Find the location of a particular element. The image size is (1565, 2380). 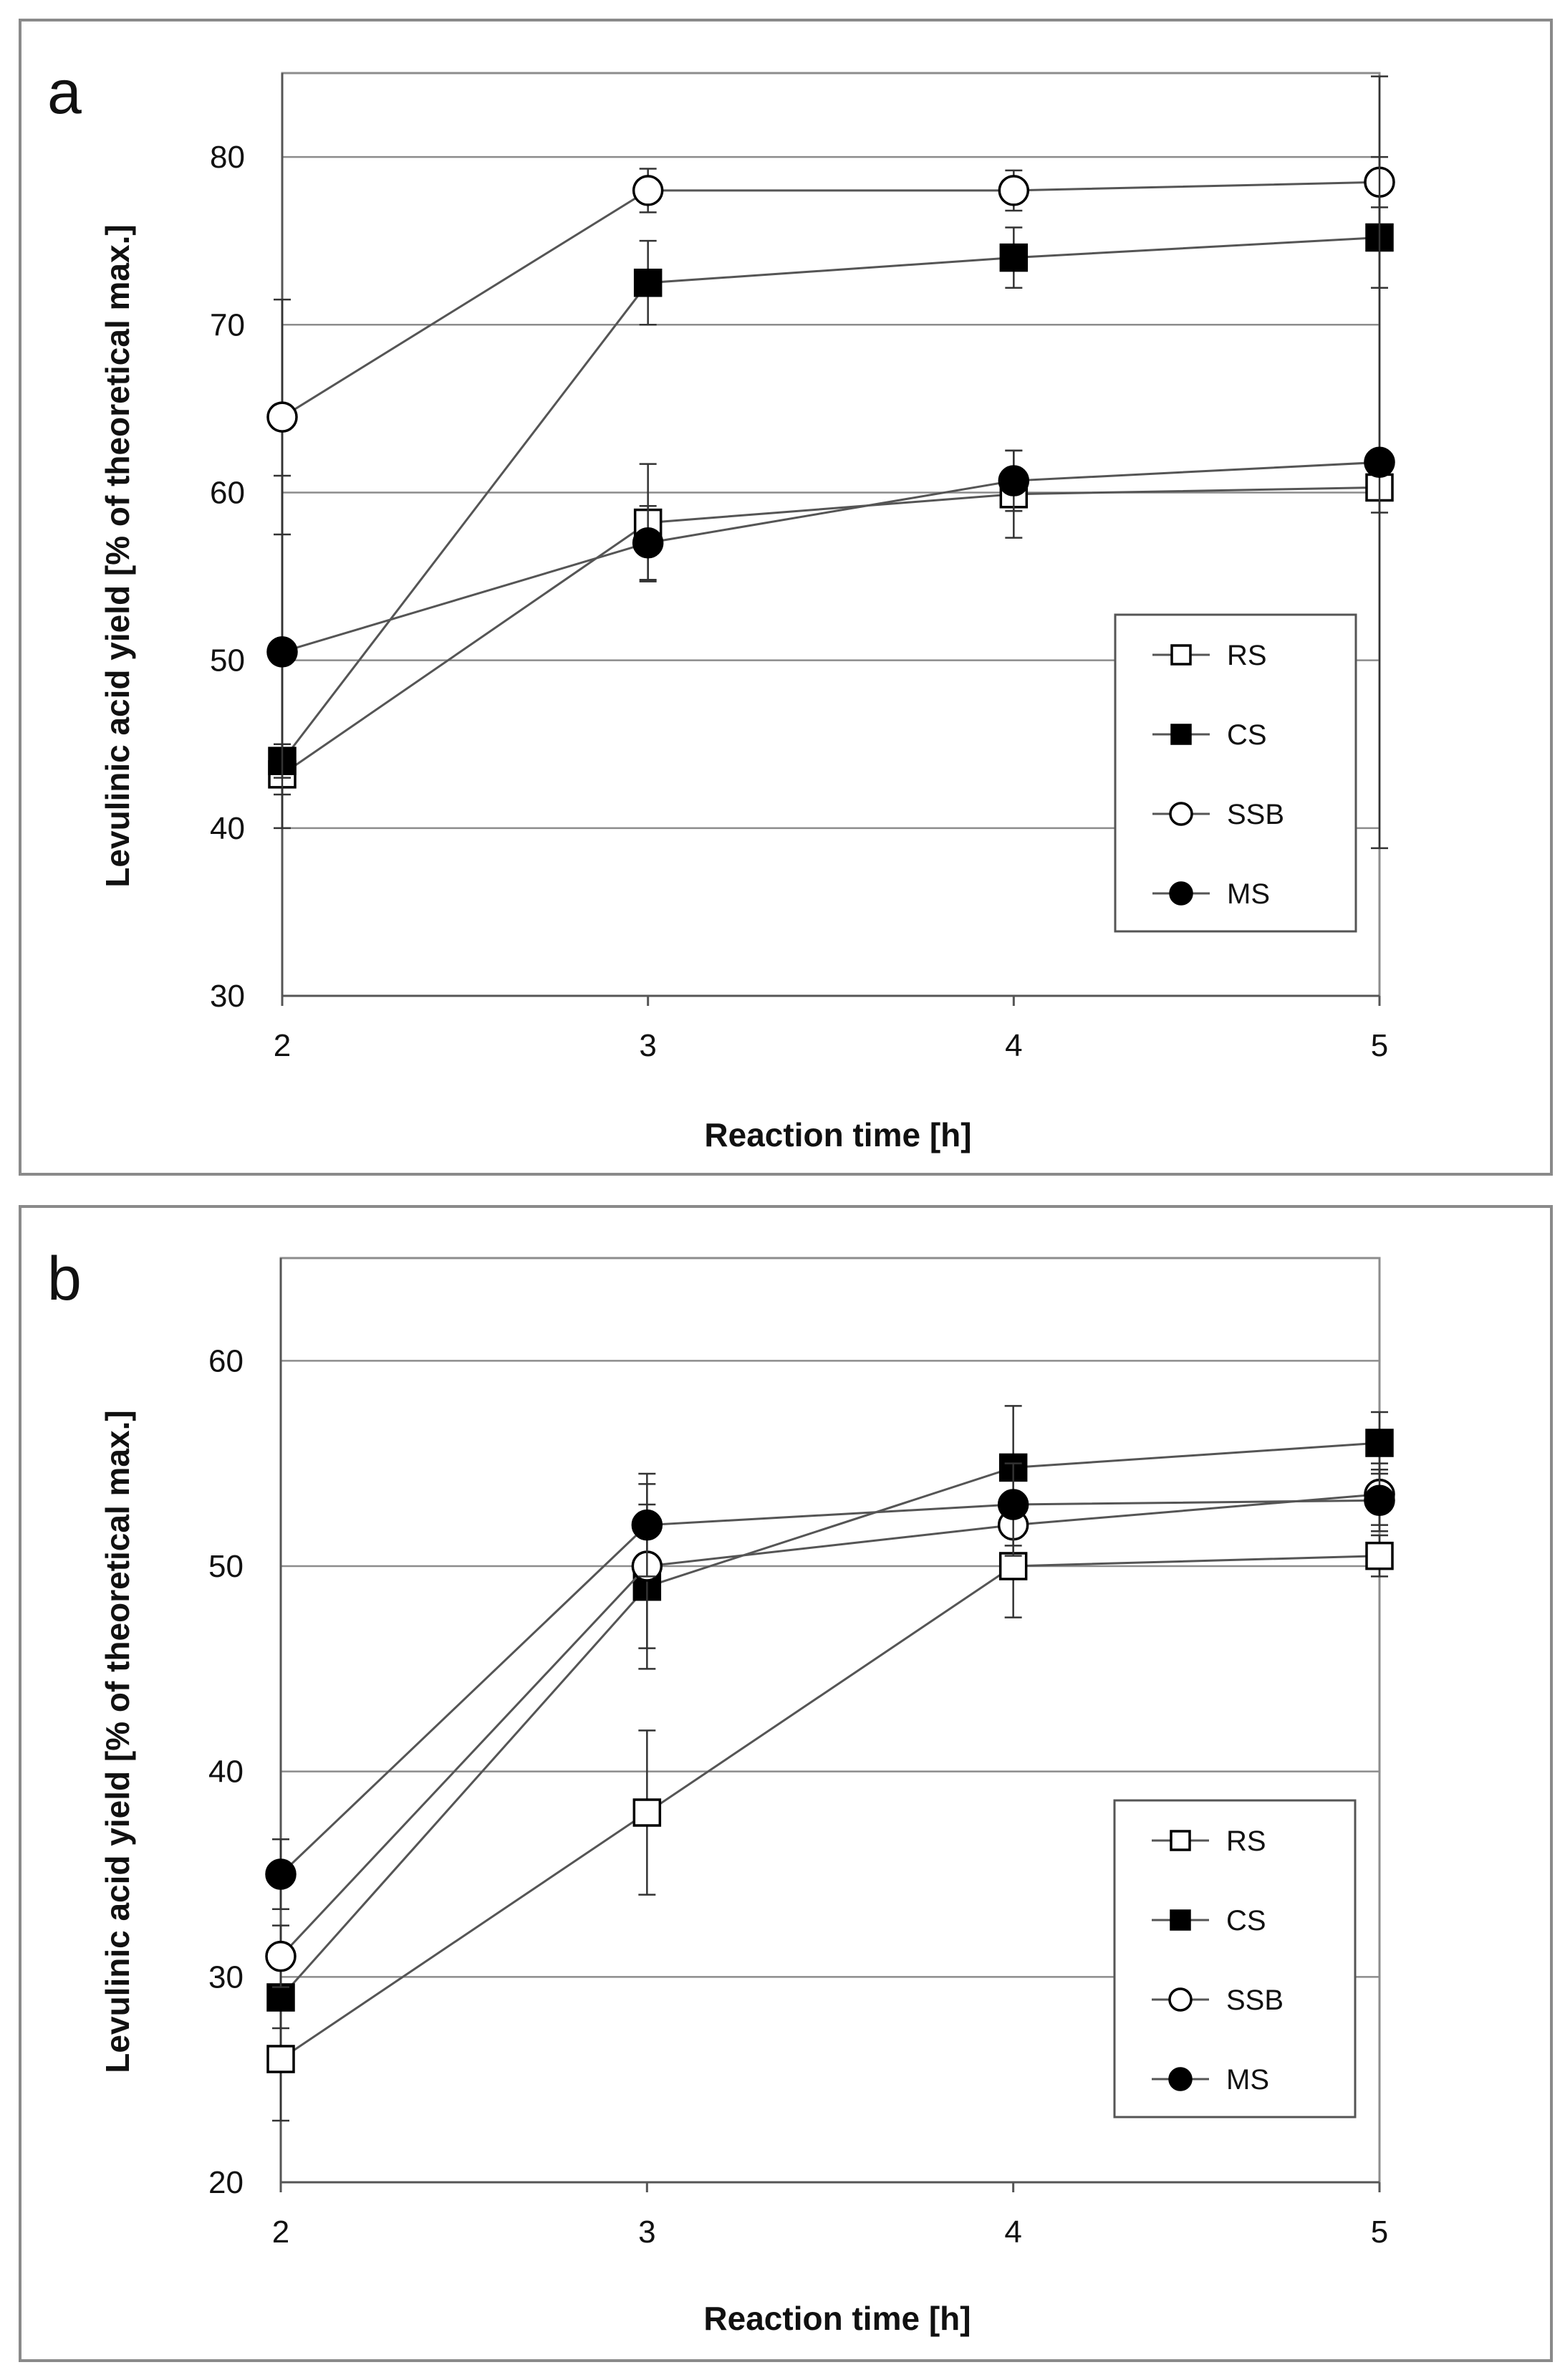

y-tick-label-20: 20 is located at coordinates (226, 2182).